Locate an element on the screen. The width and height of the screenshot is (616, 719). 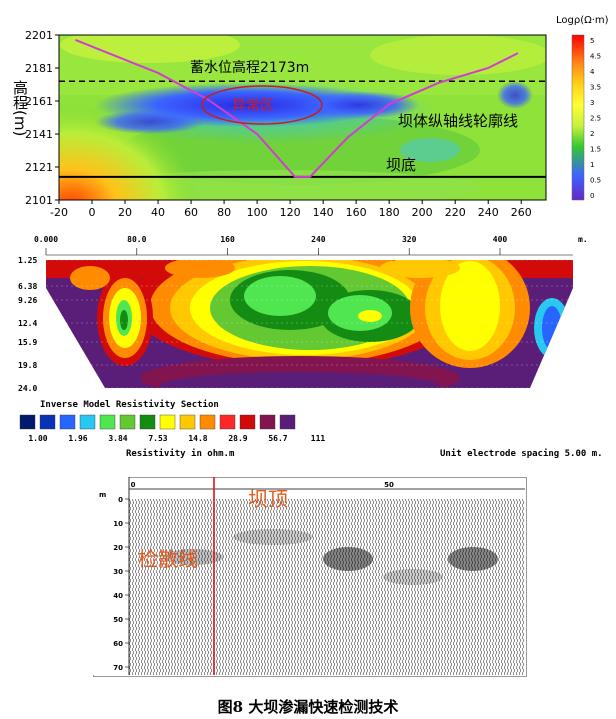
x-tick-label: 160 is located at coordinates (356, 212).